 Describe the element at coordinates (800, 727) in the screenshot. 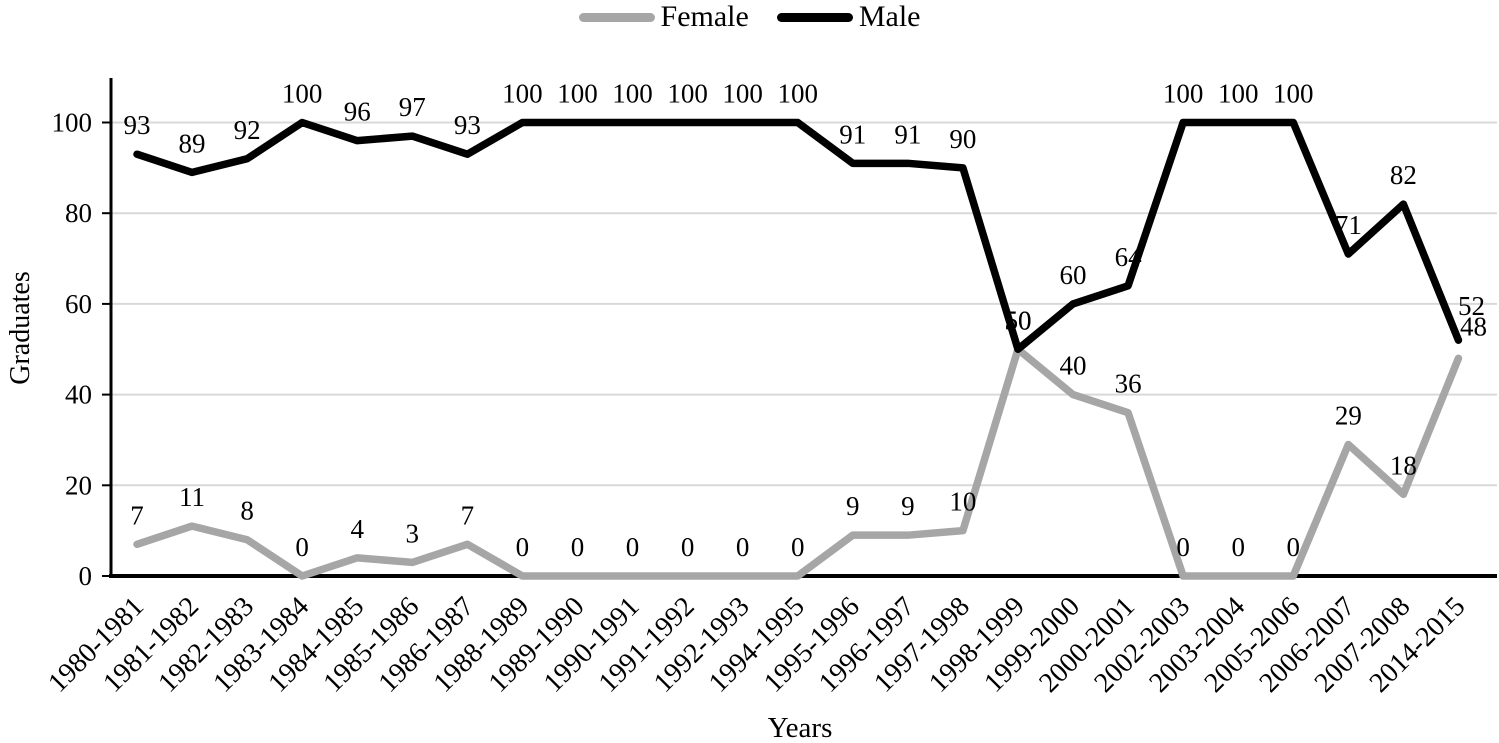

I see `x-axis-title: Years` at that location.